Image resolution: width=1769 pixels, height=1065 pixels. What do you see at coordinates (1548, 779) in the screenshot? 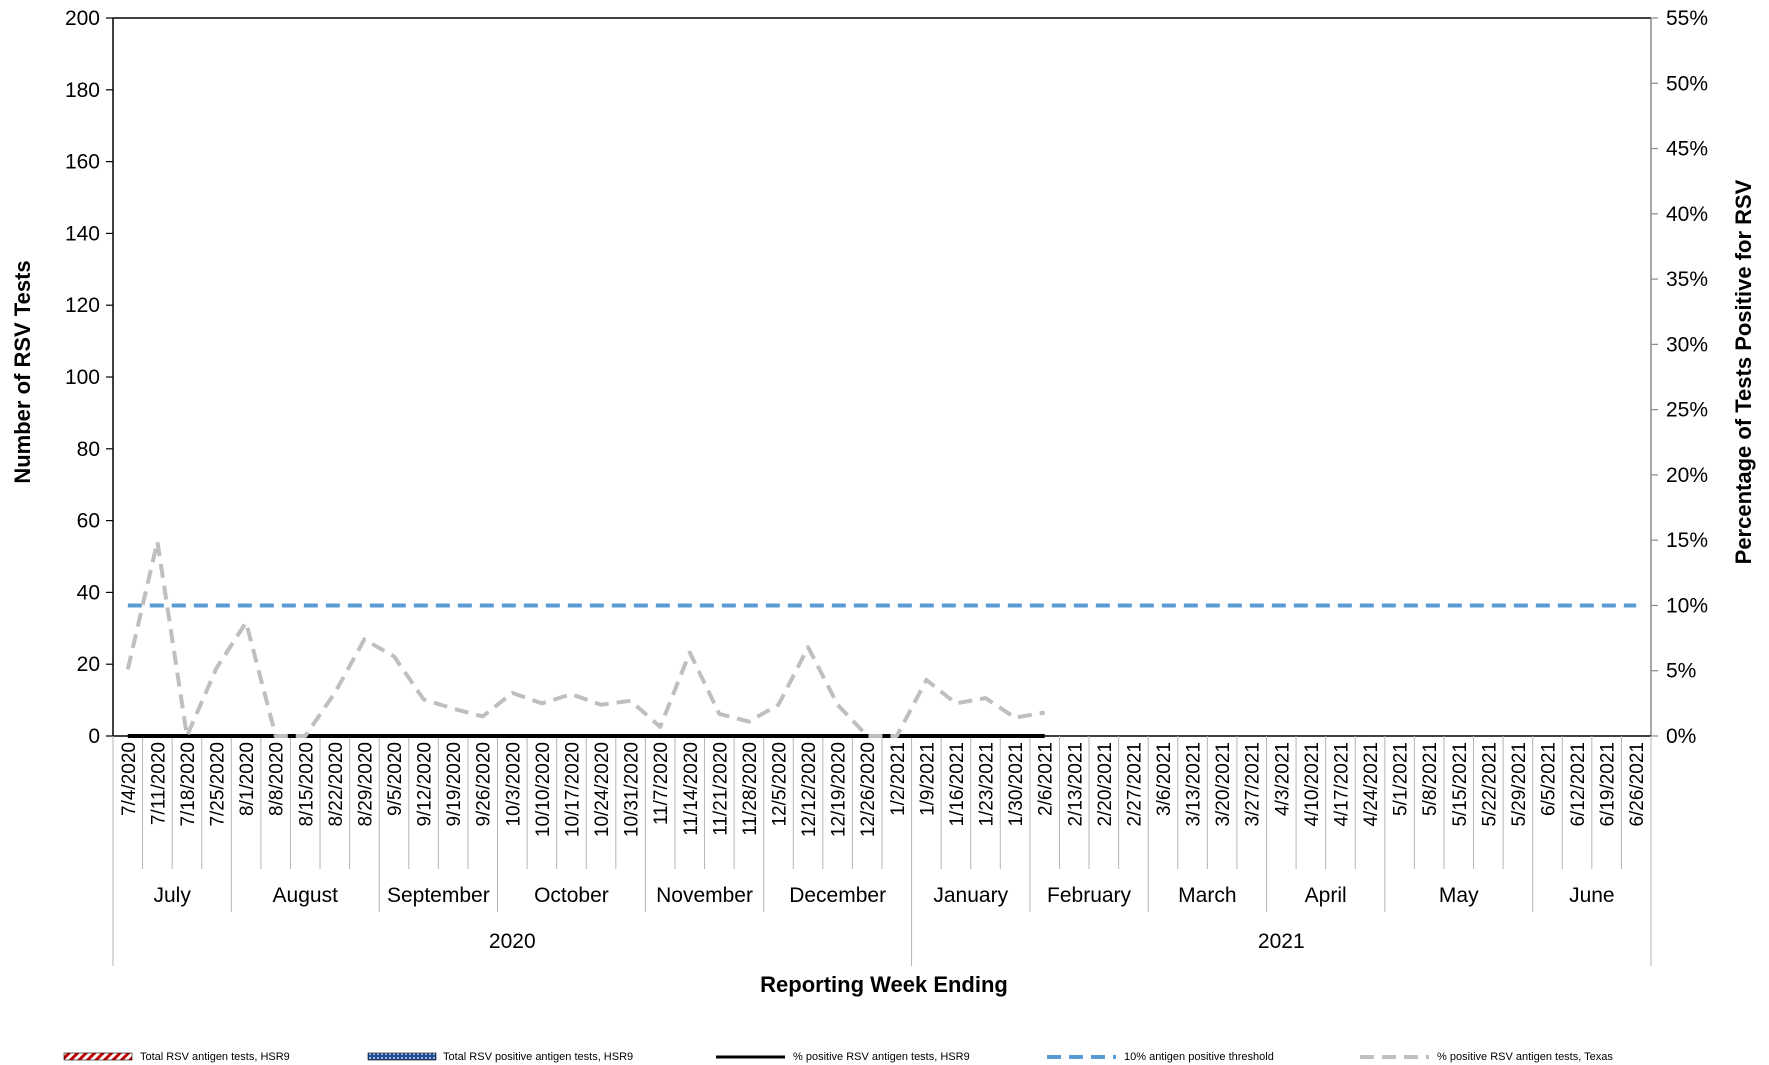
I see `x-tick-label: 6/5/2021` at bounding box center [1548, 779].